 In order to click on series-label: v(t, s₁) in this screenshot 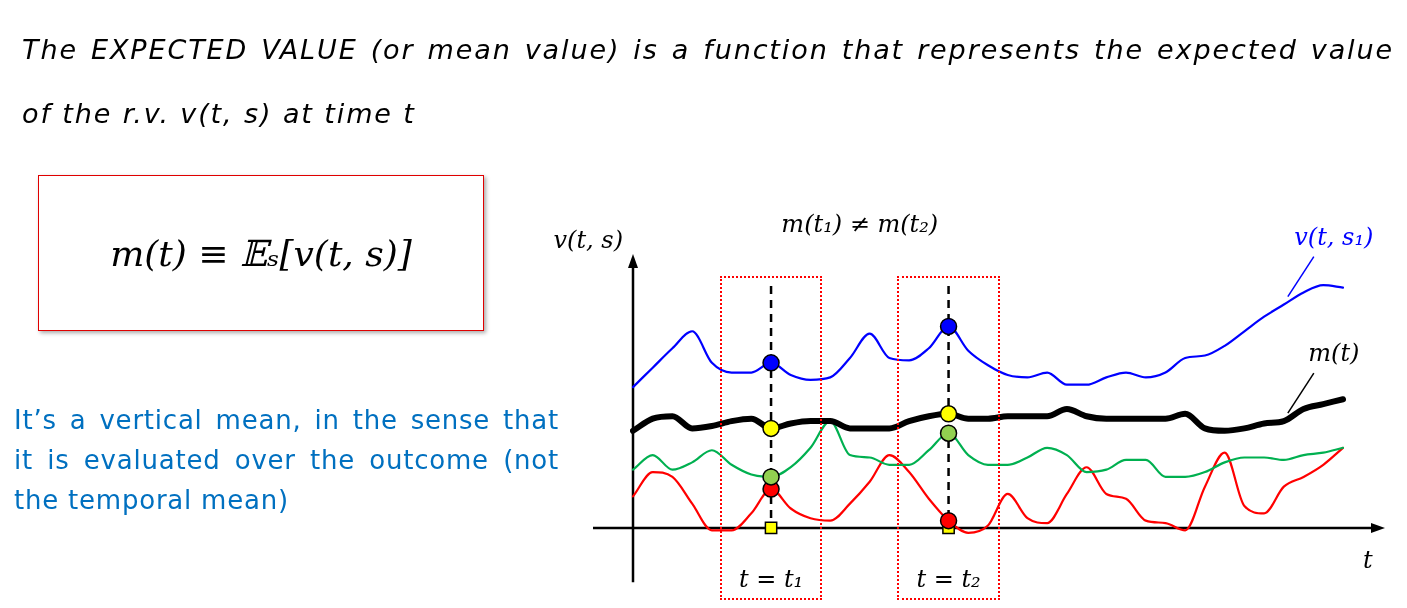, I will do `click(1334, 236)`.